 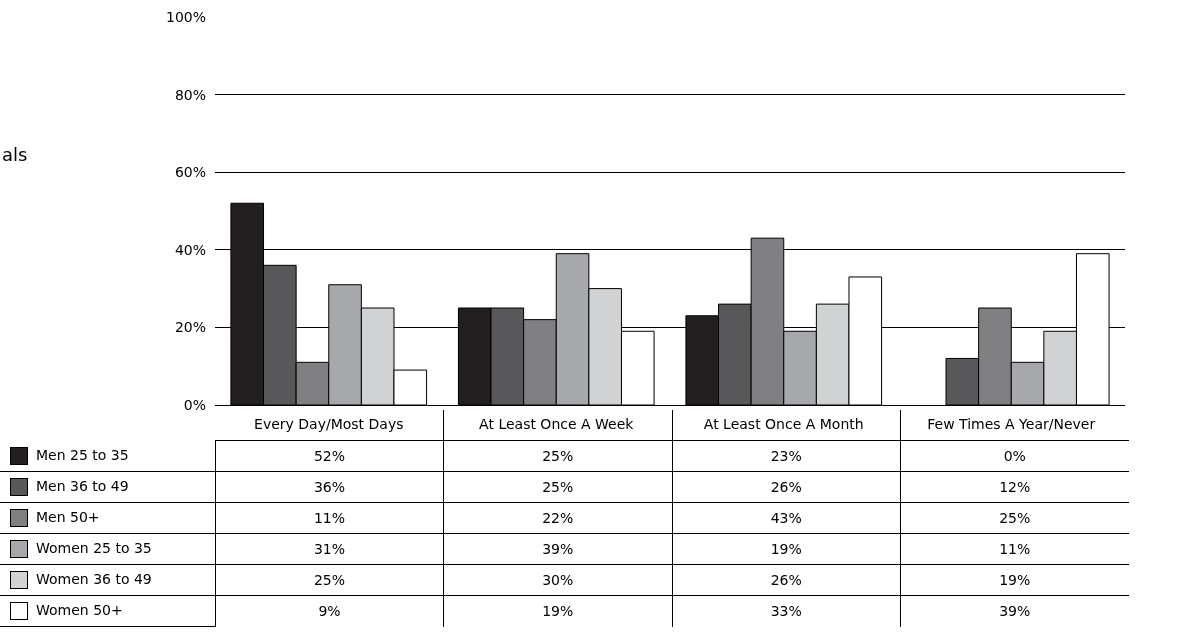 I want to click on legend-label: Women 25 to 35, so click(x=94, y=548).